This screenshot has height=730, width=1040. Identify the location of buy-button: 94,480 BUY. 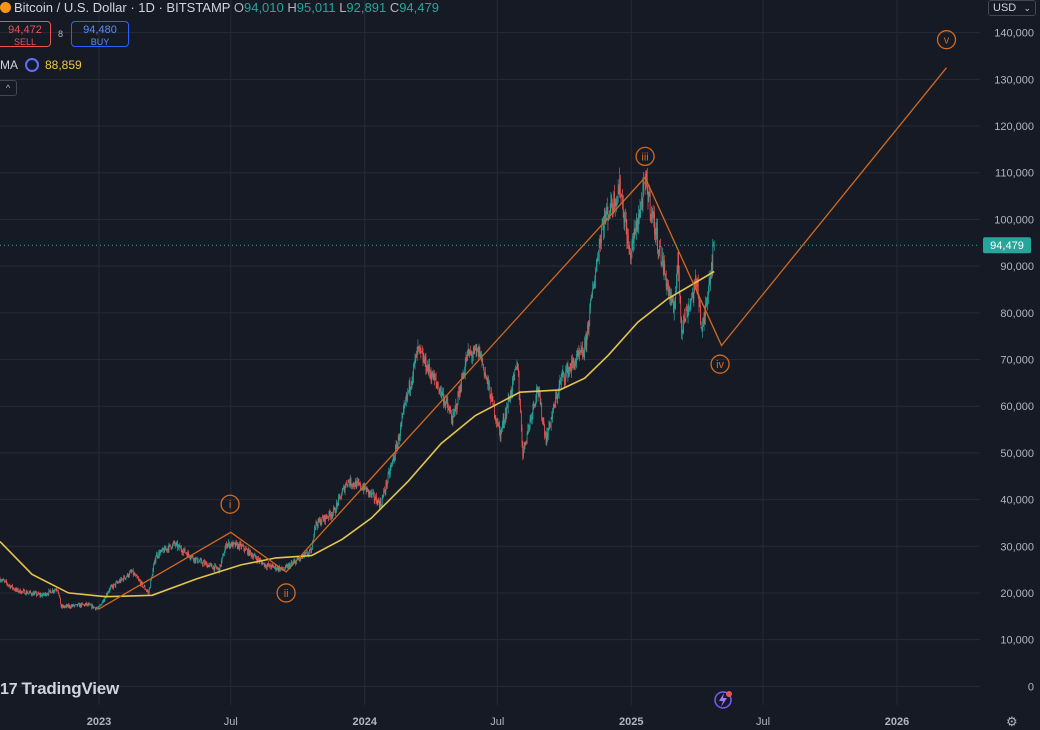
(100, 34).